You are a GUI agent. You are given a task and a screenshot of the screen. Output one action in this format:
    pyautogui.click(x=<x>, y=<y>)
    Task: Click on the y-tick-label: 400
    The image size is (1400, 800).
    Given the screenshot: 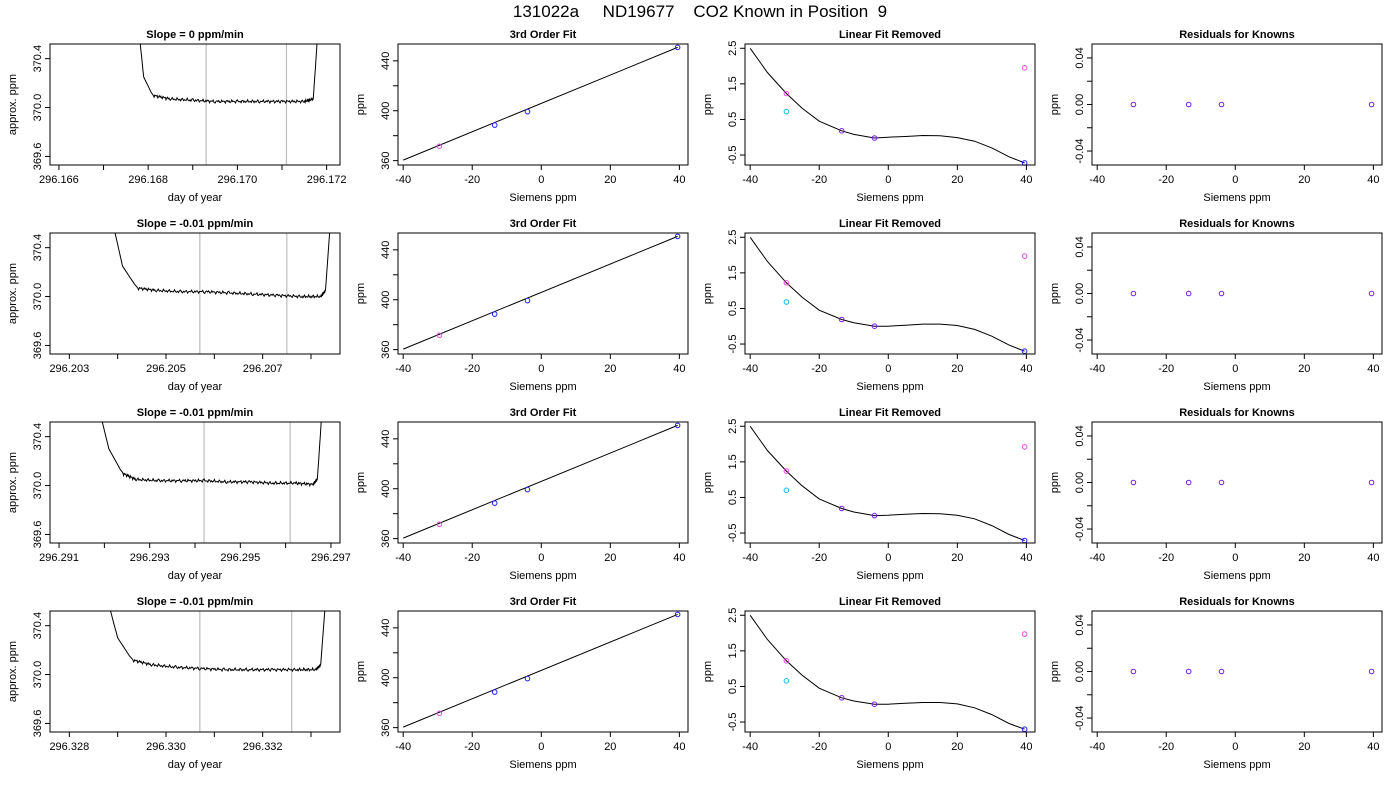 What is the action you would take?
    pyautogui.click(x=386, y=300)
    